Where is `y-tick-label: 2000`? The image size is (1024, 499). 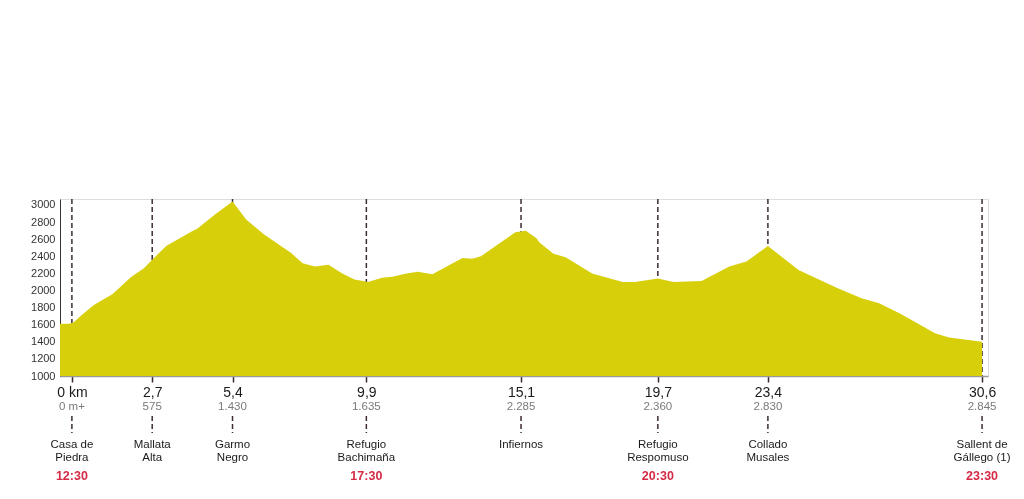 y-tick-label: 2000 is located at coordinates (43, 289).